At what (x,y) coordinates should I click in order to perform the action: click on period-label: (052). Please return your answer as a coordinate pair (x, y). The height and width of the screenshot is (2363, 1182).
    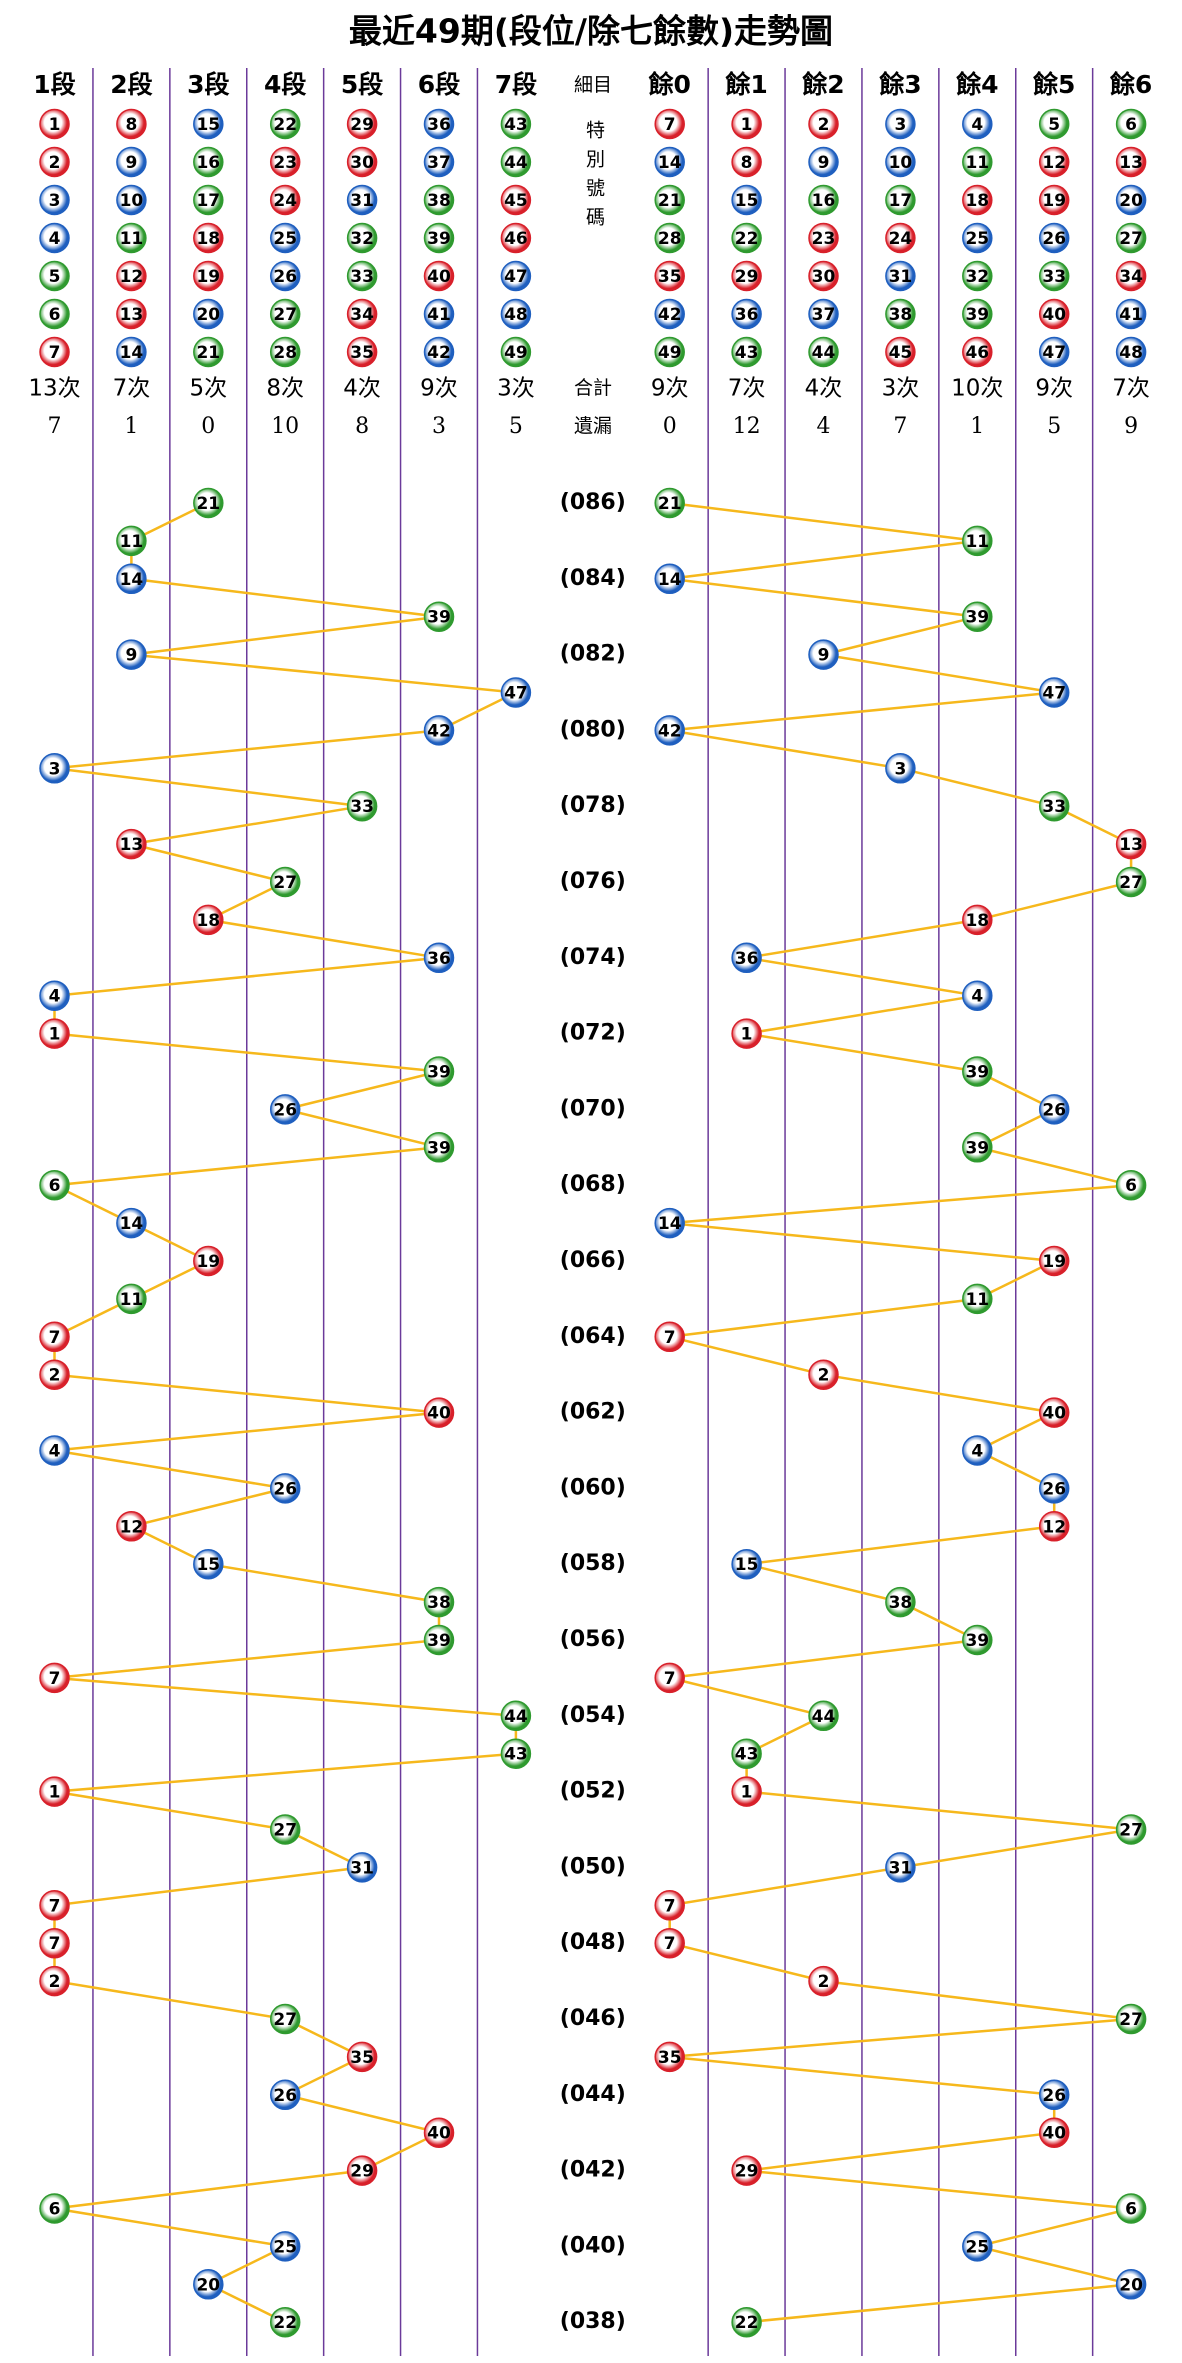
    Looking at the image, I should click on (593, 1791).